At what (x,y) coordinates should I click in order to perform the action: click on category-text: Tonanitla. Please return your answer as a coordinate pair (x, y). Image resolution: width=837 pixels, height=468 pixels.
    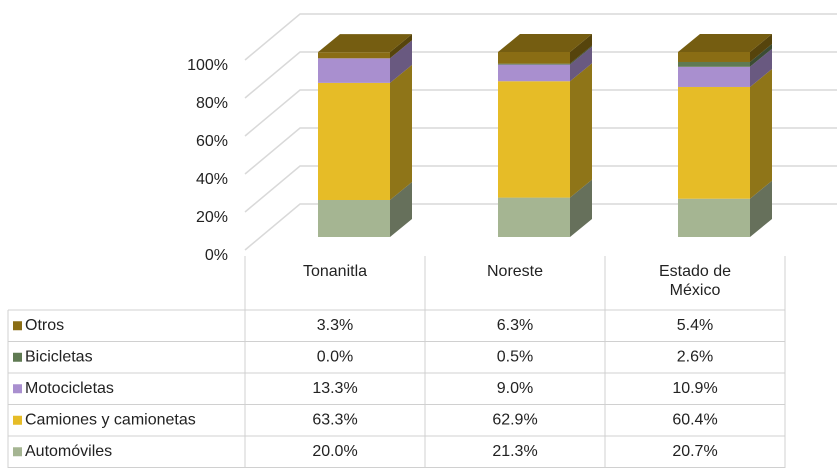
    Looking at the image, I should click on (335, 271).